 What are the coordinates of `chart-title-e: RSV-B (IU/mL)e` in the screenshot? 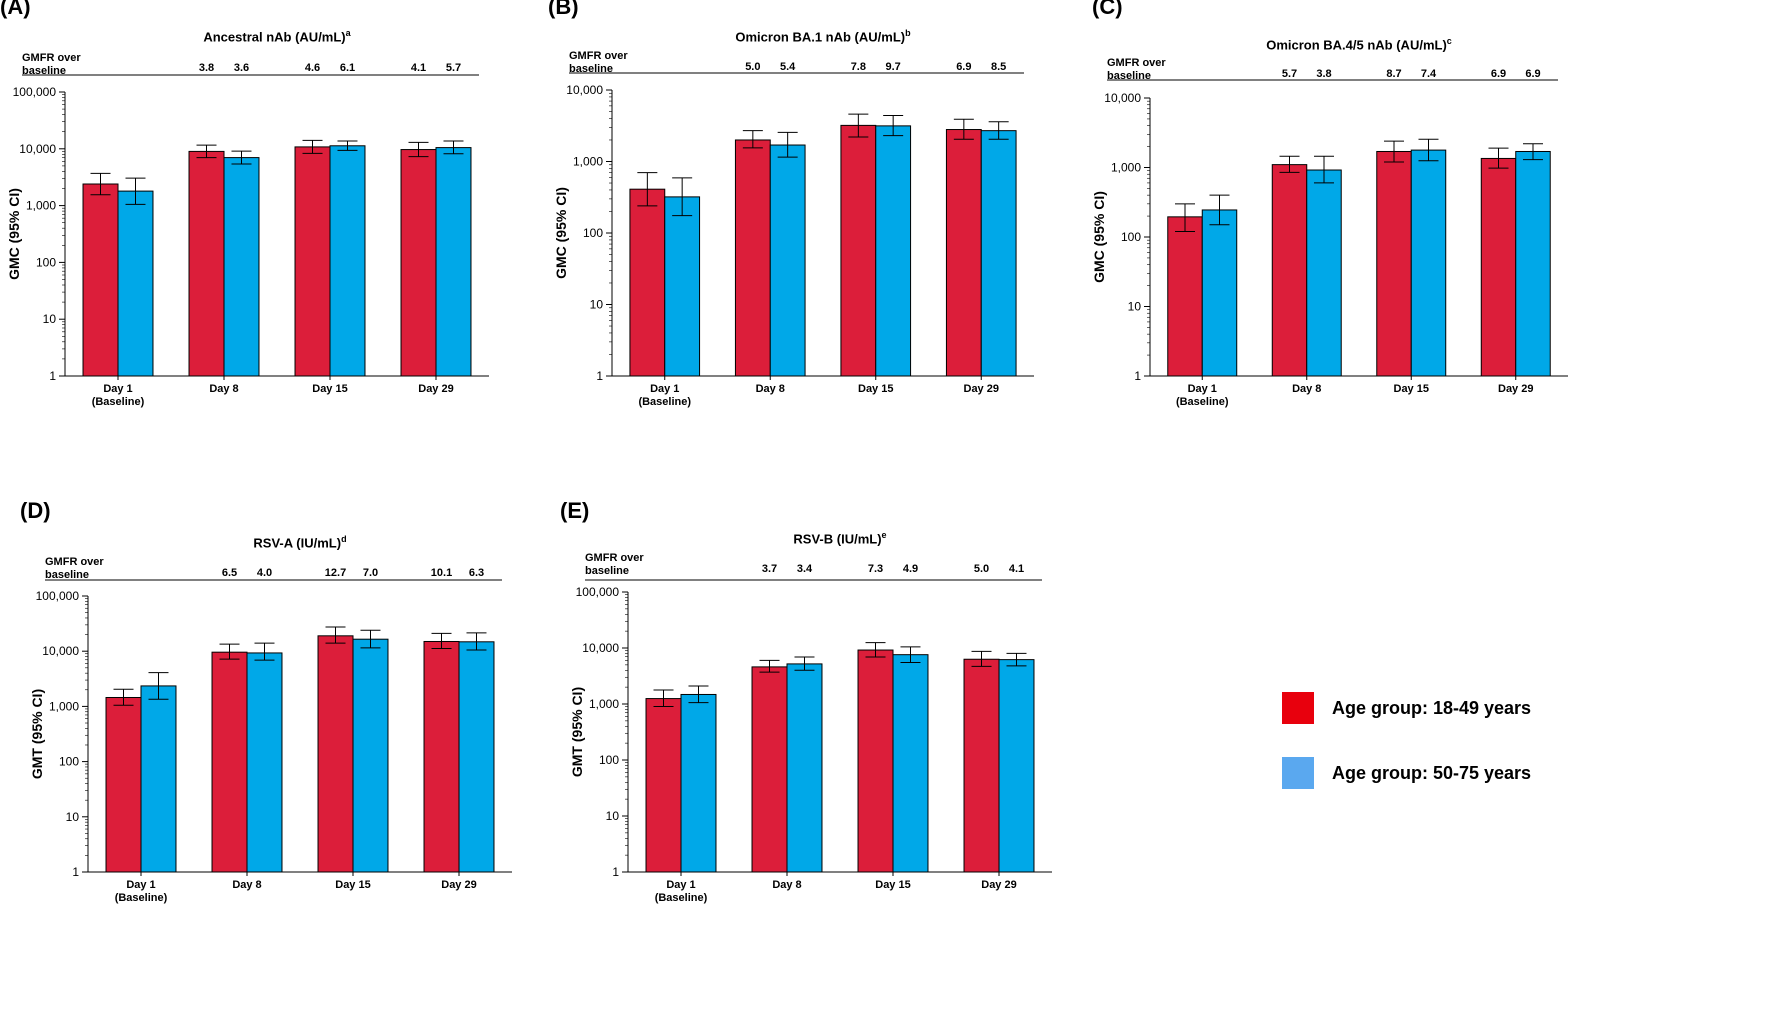 It's located at (840, 538).